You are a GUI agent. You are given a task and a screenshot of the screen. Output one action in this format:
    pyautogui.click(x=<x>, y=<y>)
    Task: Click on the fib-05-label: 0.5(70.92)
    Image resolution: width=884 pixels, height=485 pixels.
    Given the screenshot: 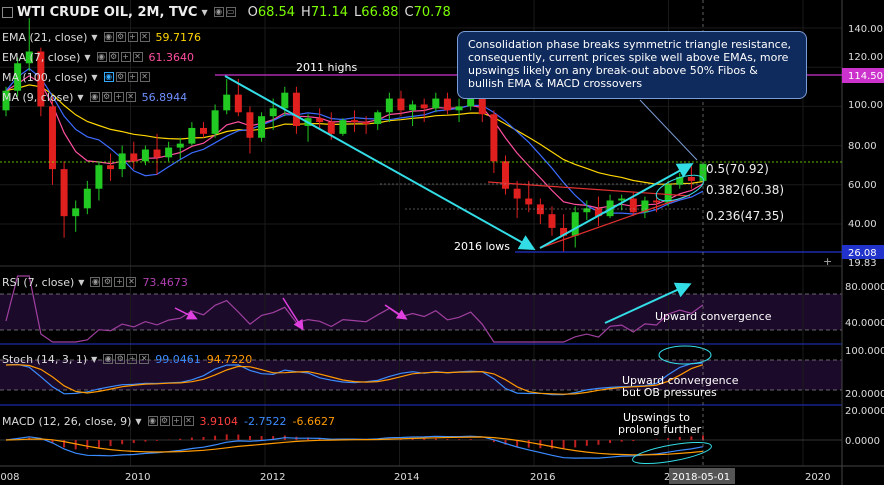 What is the action you would take?
    pyautogui.click(x=737, y=169)
    